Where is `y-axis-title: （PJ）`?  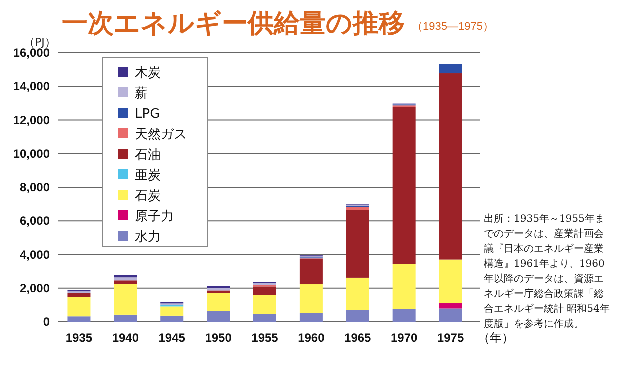
y-axis-title: （PJ） is located at coordinates (40, 42).